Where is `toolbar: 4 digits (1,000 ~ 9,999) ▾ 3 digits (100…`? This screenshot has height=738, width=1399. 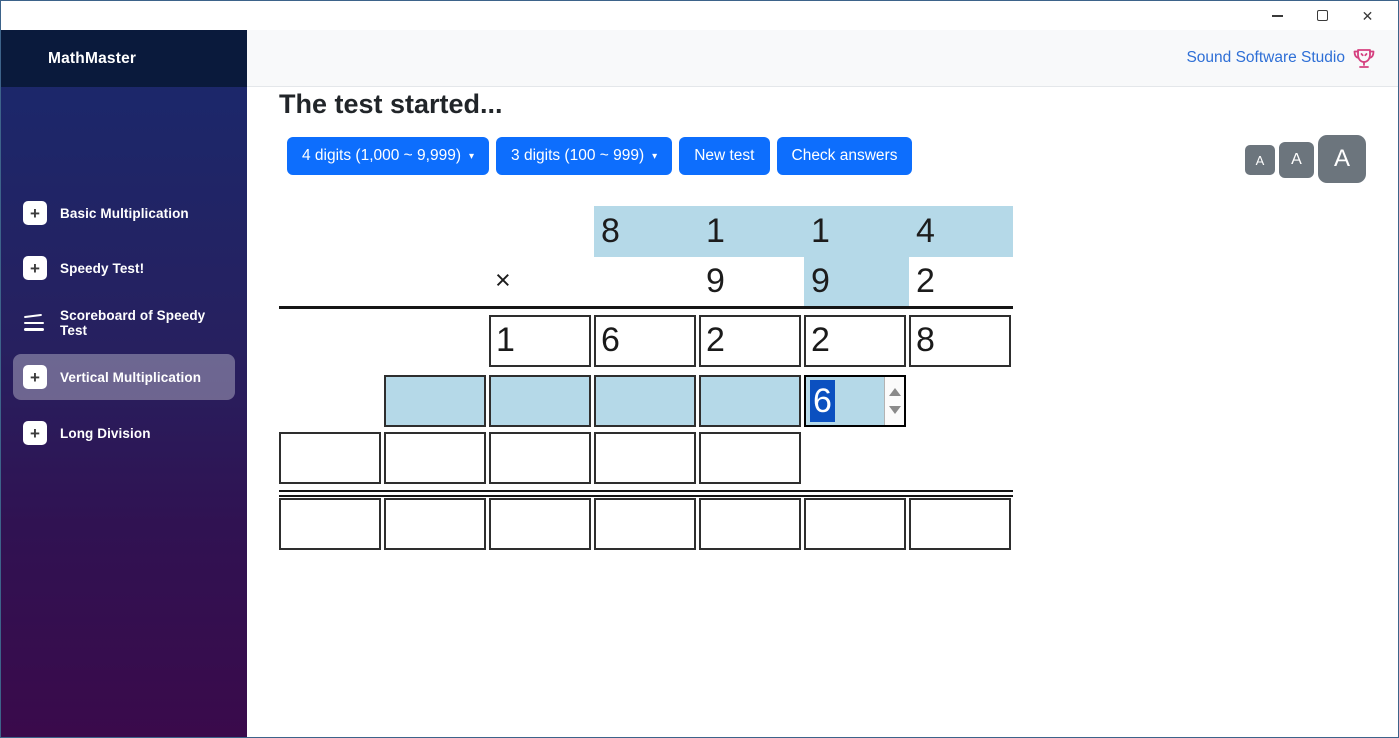
toolbar: 4 digits (1,000 ~ 9,999) ▾ 3 digits (100… is located at coordinates (600, 156).